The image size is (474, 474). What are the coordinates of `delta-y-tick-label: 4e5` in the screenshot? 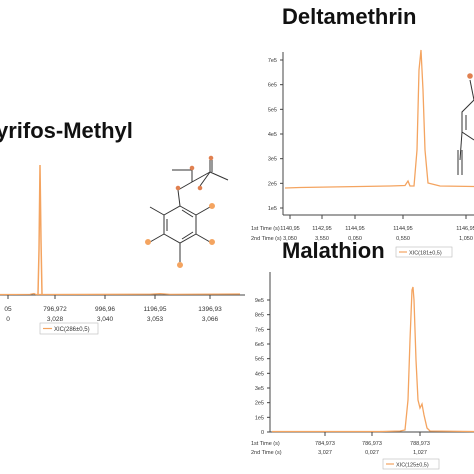 It's located at (272, 135).